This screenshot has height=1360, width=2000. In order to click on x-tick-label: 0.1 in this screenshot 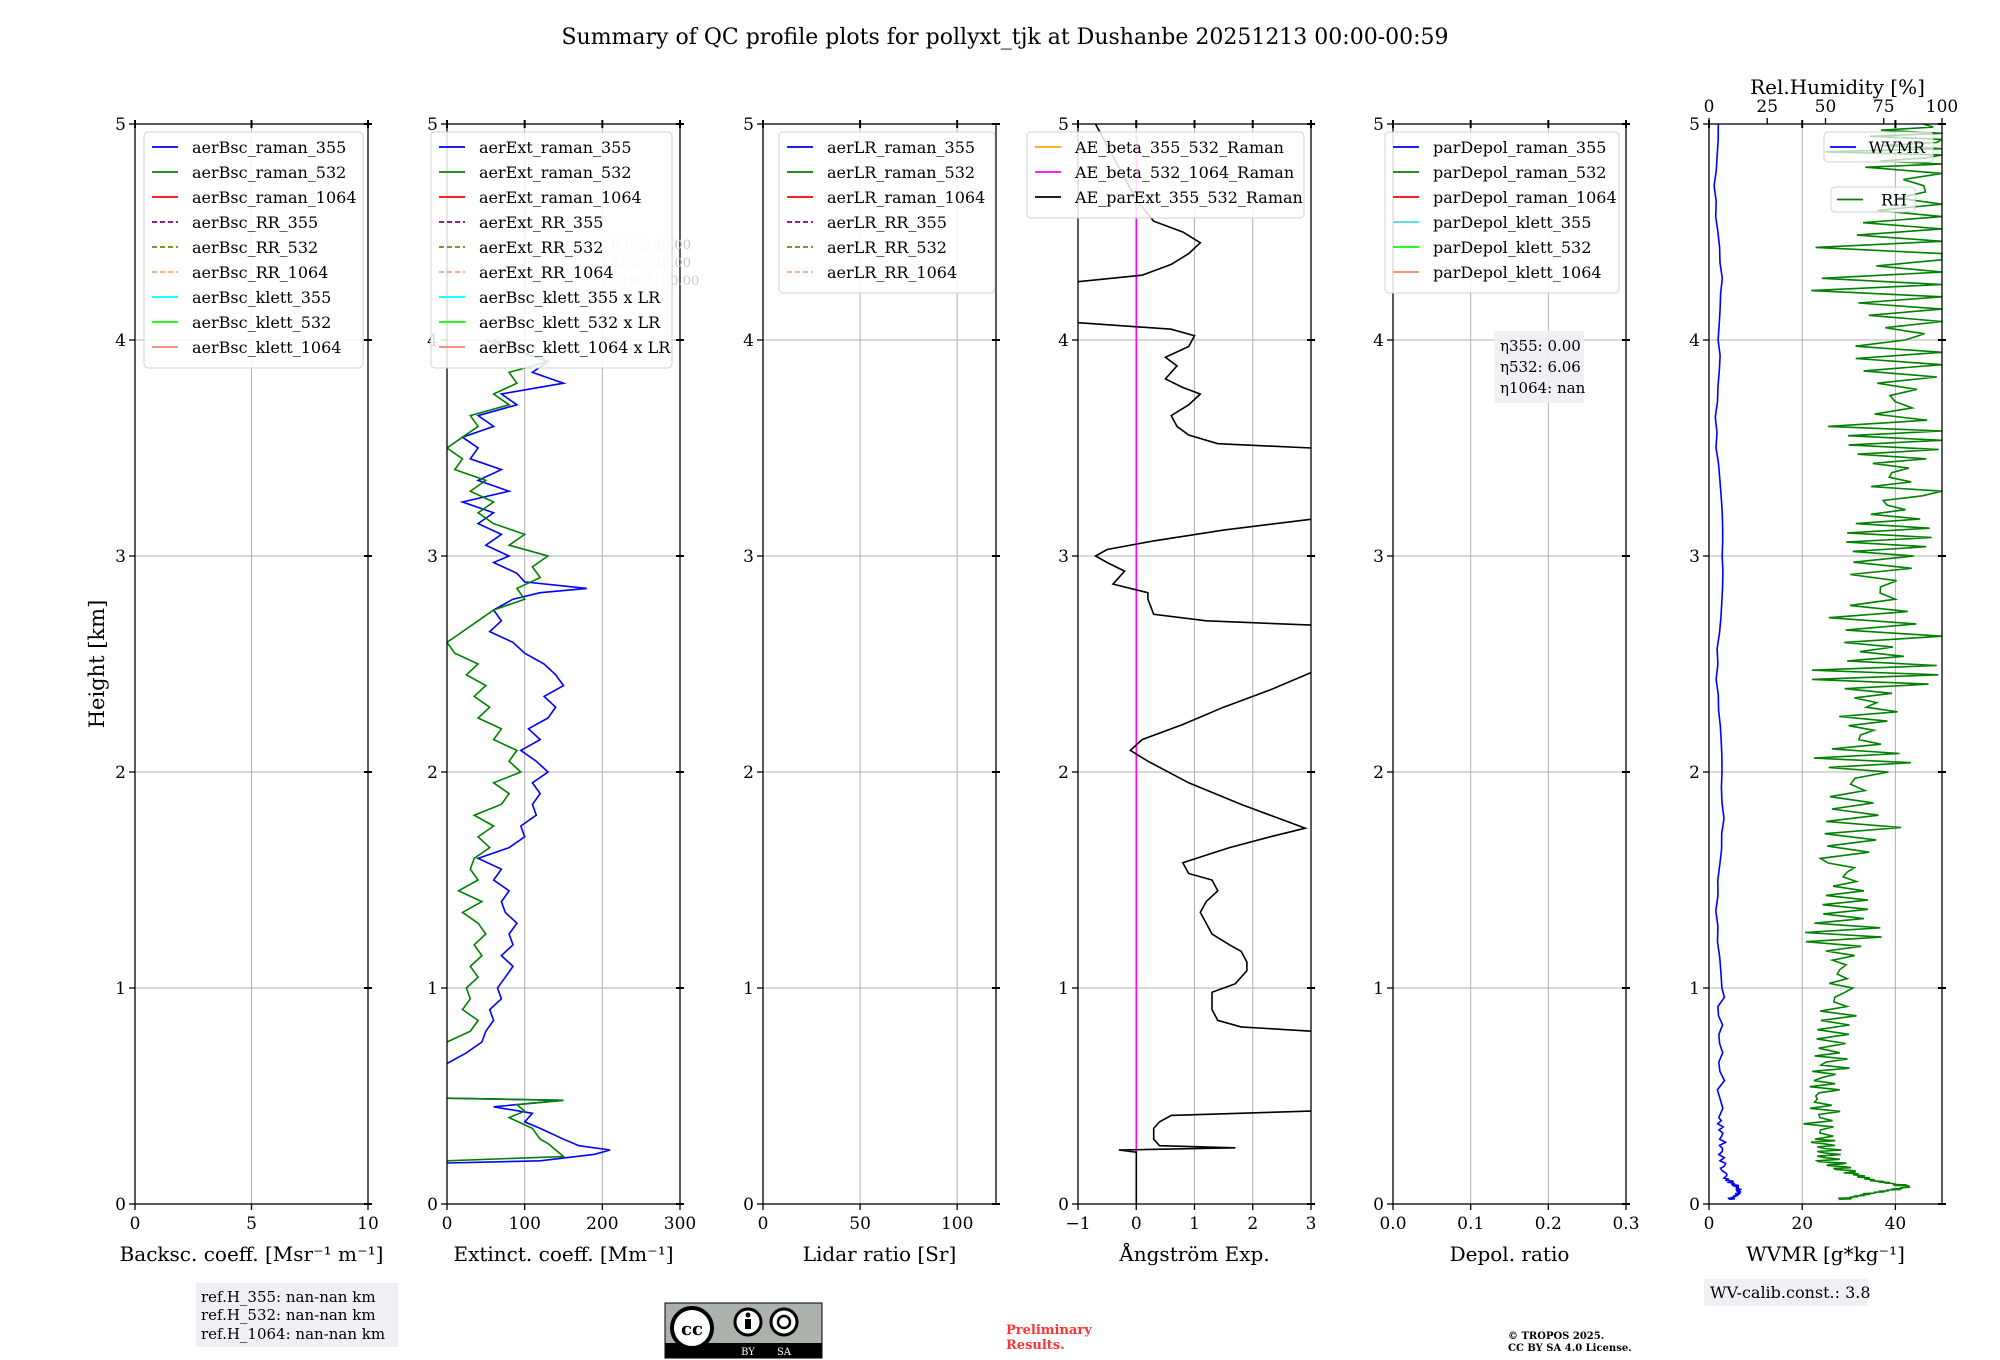, I will do `click(1470, 1224)`.